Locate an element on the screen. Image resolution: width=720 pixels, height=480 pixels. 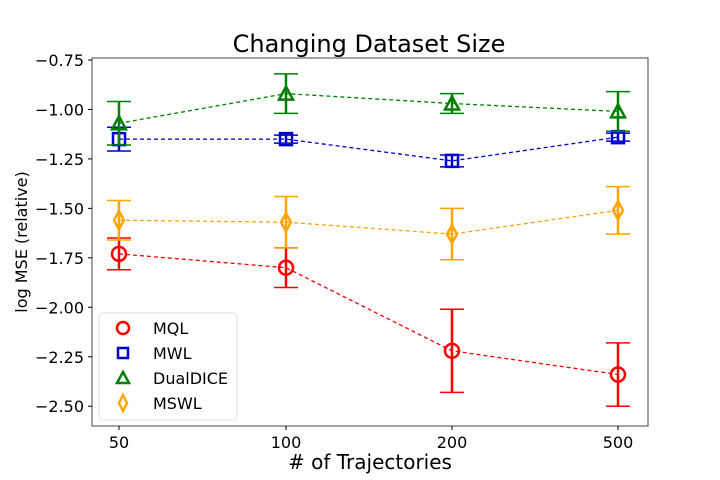
x-tick-label: 50 is located at coordinates (119, 442).